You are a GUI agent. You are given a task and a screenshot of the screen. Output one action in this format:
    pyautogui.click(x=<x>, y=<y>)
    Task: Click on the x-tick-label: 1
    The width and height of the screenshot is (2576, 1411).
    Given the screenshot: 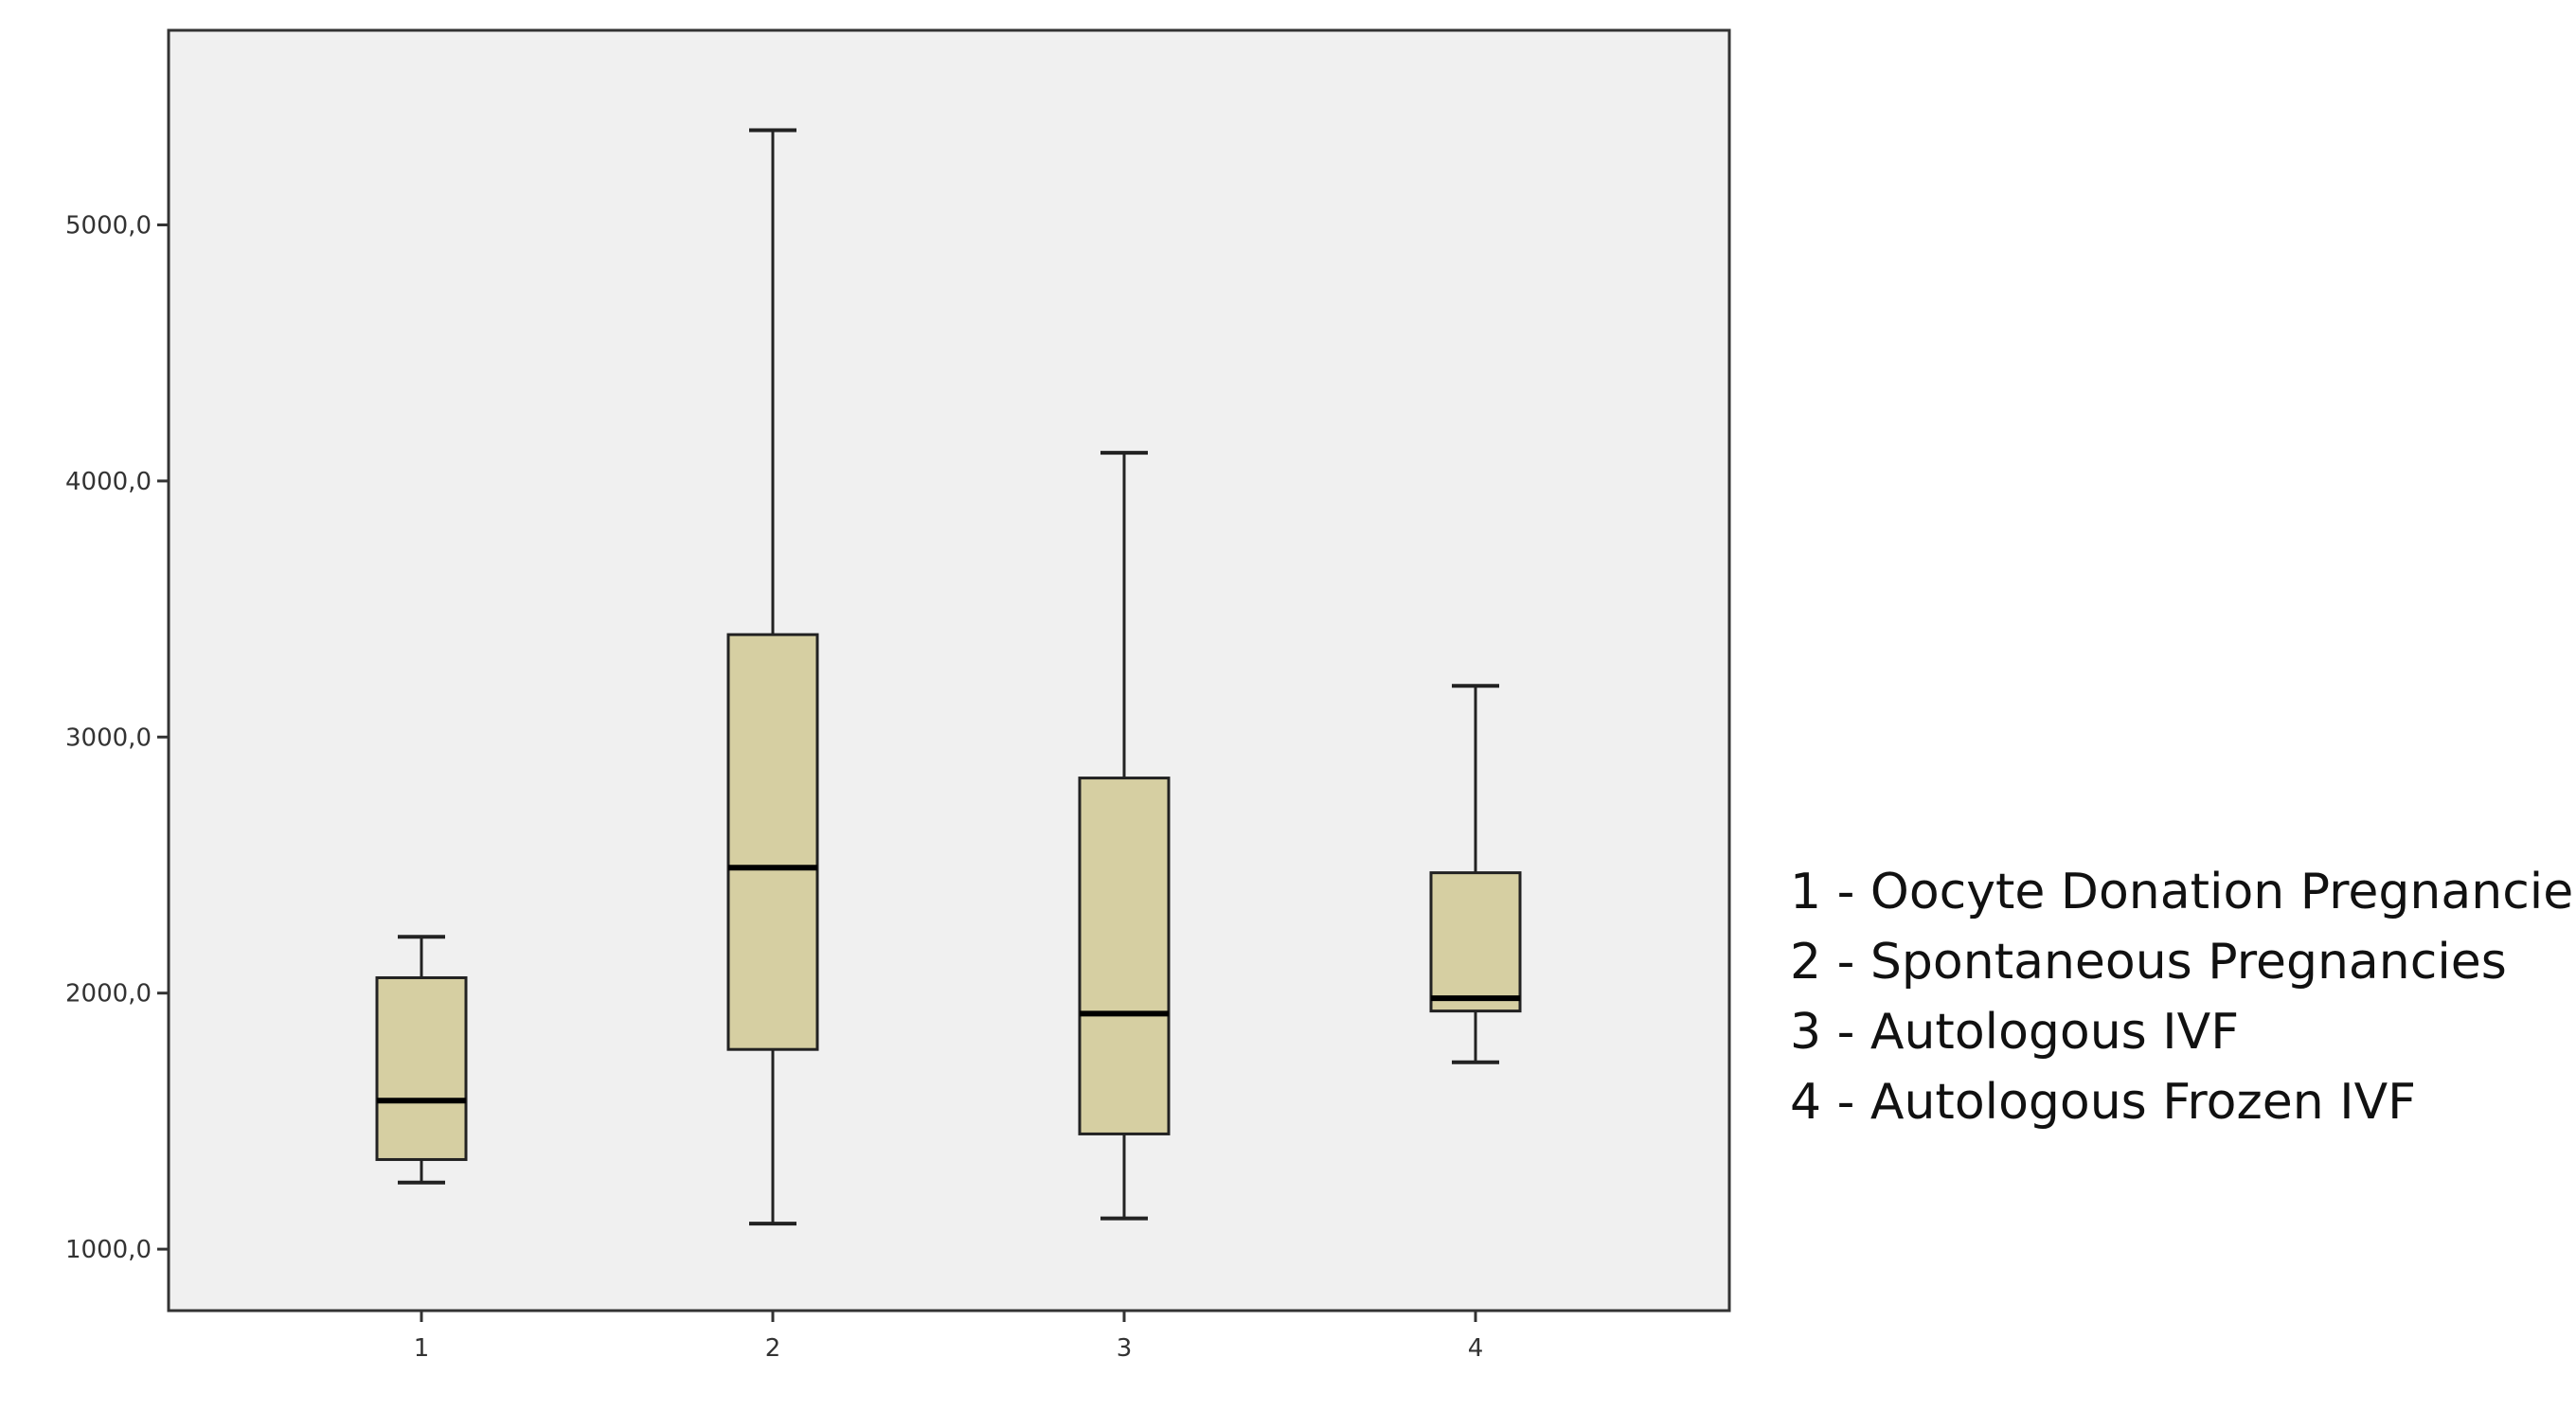 What is the action you would take?
    pyautogui.click(x=422, y=1348)
    